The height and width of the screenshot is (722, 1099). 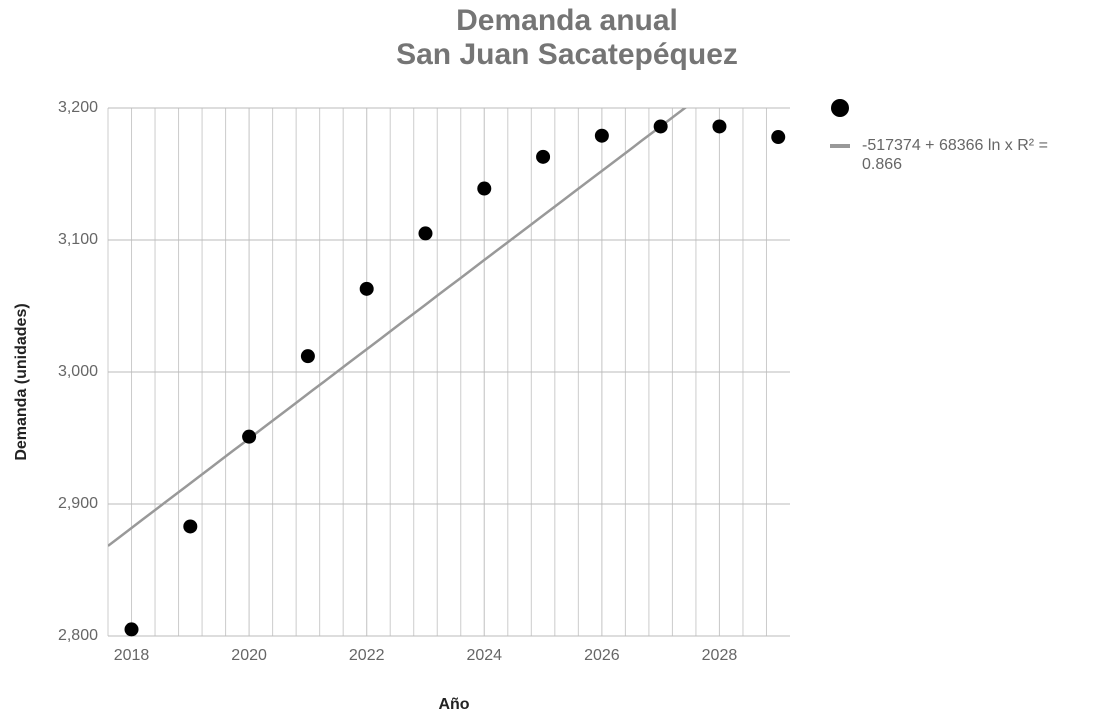 What do you see at coordinates (78, 107) in the screenshot?
I see `y-tick-label: 3,200` at bounding box center [78, 107].